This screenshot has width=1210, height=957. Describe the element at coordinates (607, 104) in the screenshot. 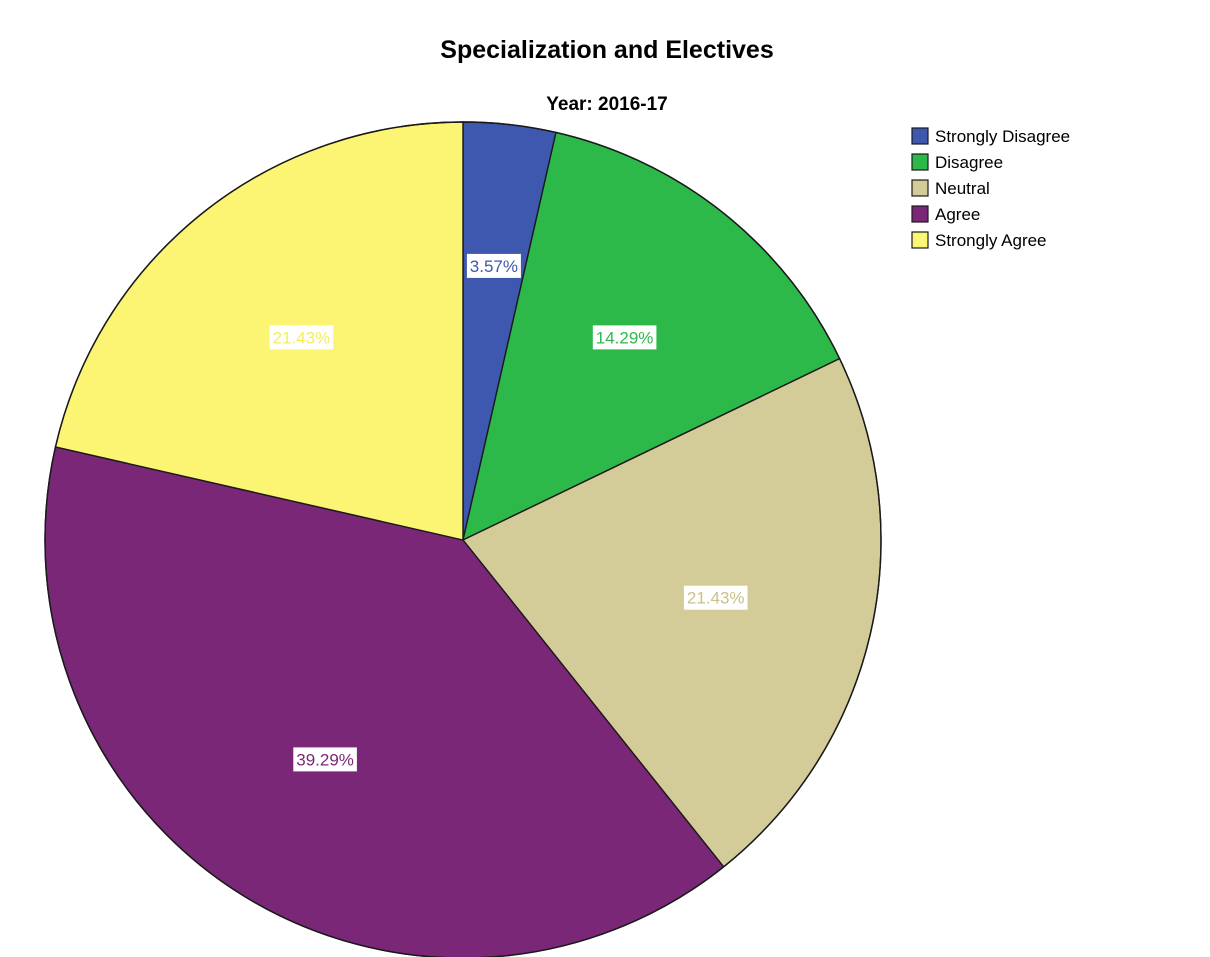

I see `chart-subtitle: Year: 2016-17` at that location.